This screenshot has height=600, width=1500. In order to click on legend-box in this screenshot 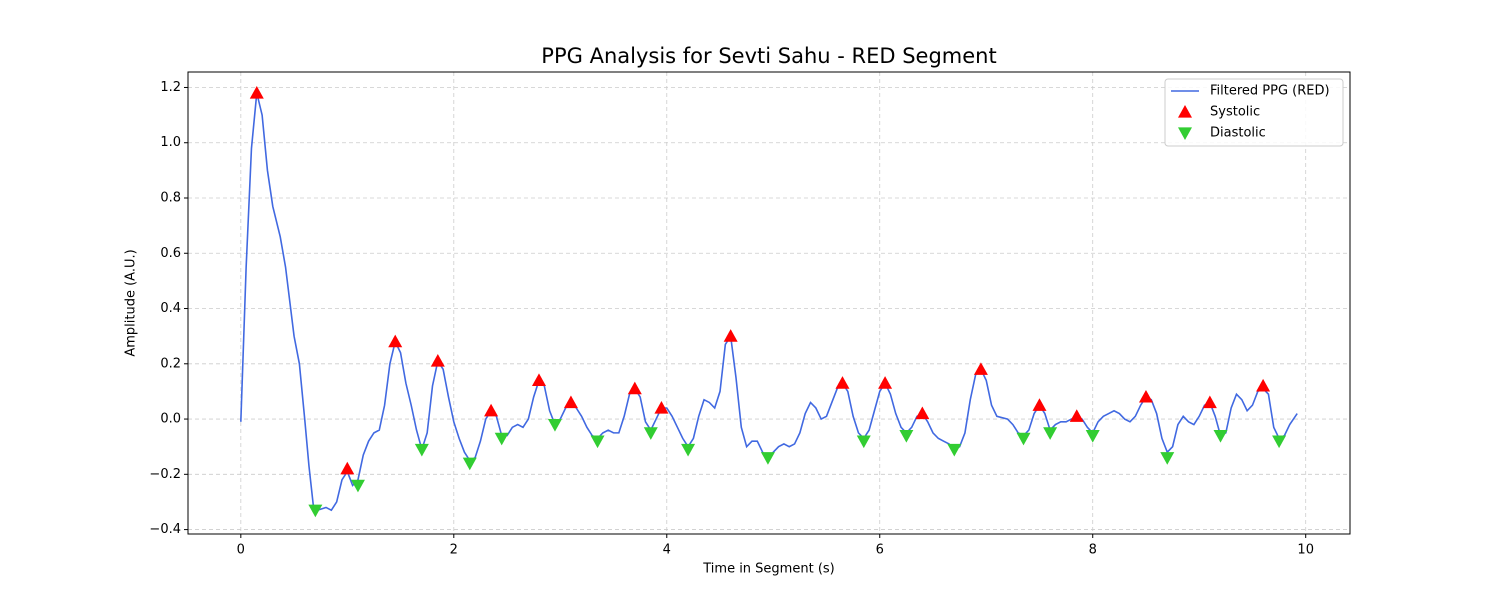, I will do `click(1254, 112)`.